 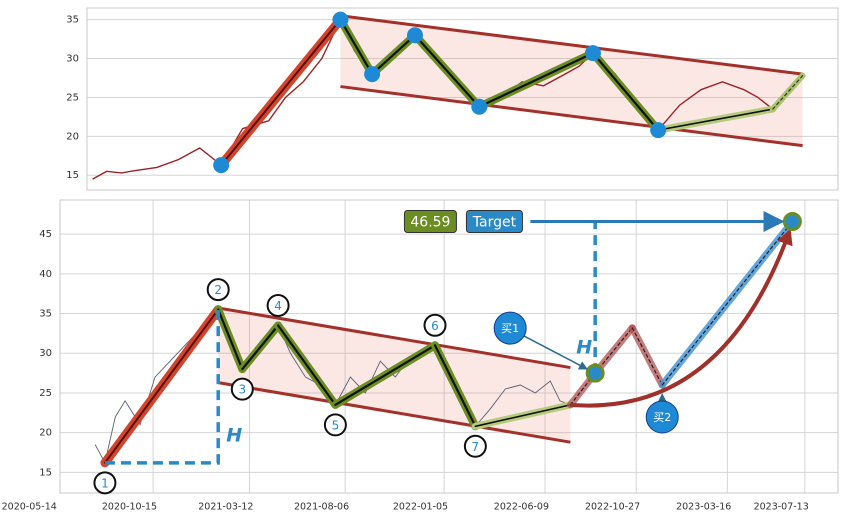 I want to click on target-label: Target, so click(x=494, y=223).